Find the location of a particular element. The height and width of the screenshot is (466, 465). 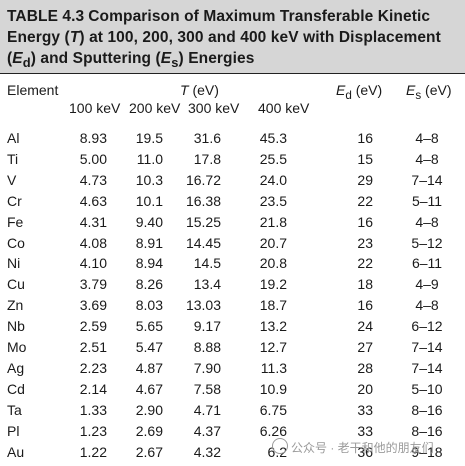

cell-es: 6–12 is located at coordinates (427, 326).